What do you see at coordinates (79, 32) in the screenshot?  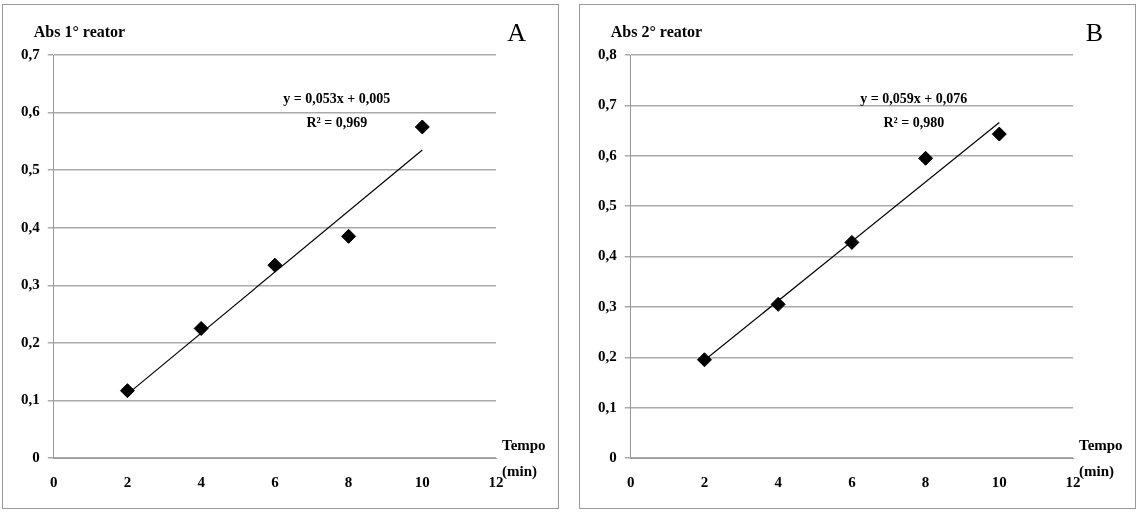 I see `y-axis-title: Abs 1° reator` at bounding box center [79, 32].